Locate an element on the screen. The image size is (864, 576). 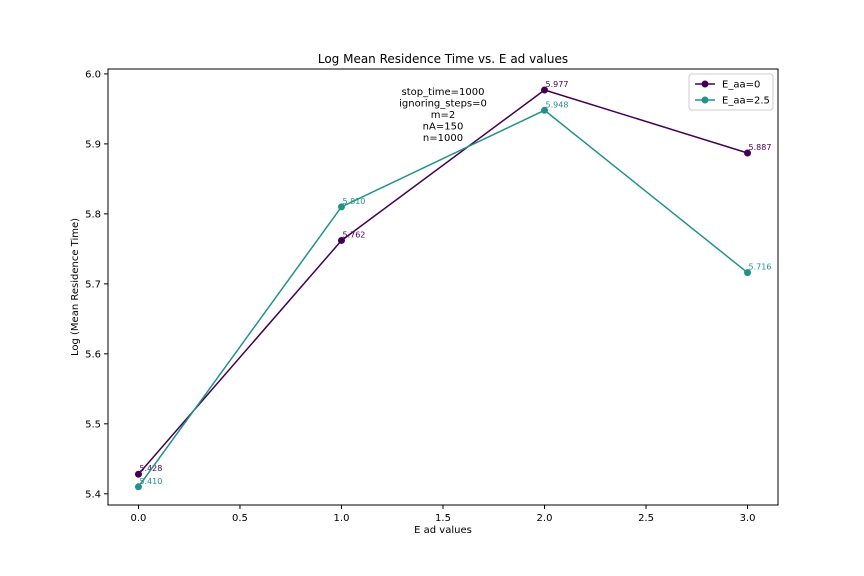
y-tick-label: 5.8 is located at coordinates (93, 214).